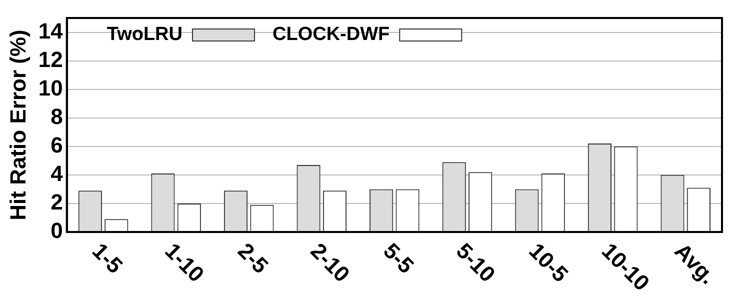 The image size is (750, 300). I want to click on x-tick-label: 1-10, so click(185, 262).